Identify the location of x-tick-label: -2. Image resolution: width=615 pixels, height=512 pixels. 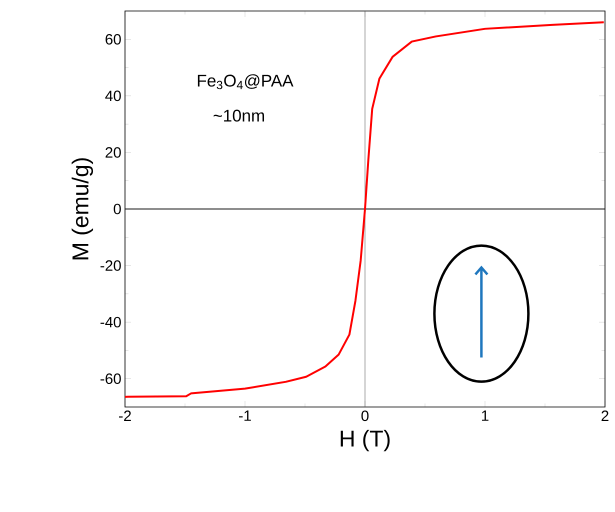
(125, 415).